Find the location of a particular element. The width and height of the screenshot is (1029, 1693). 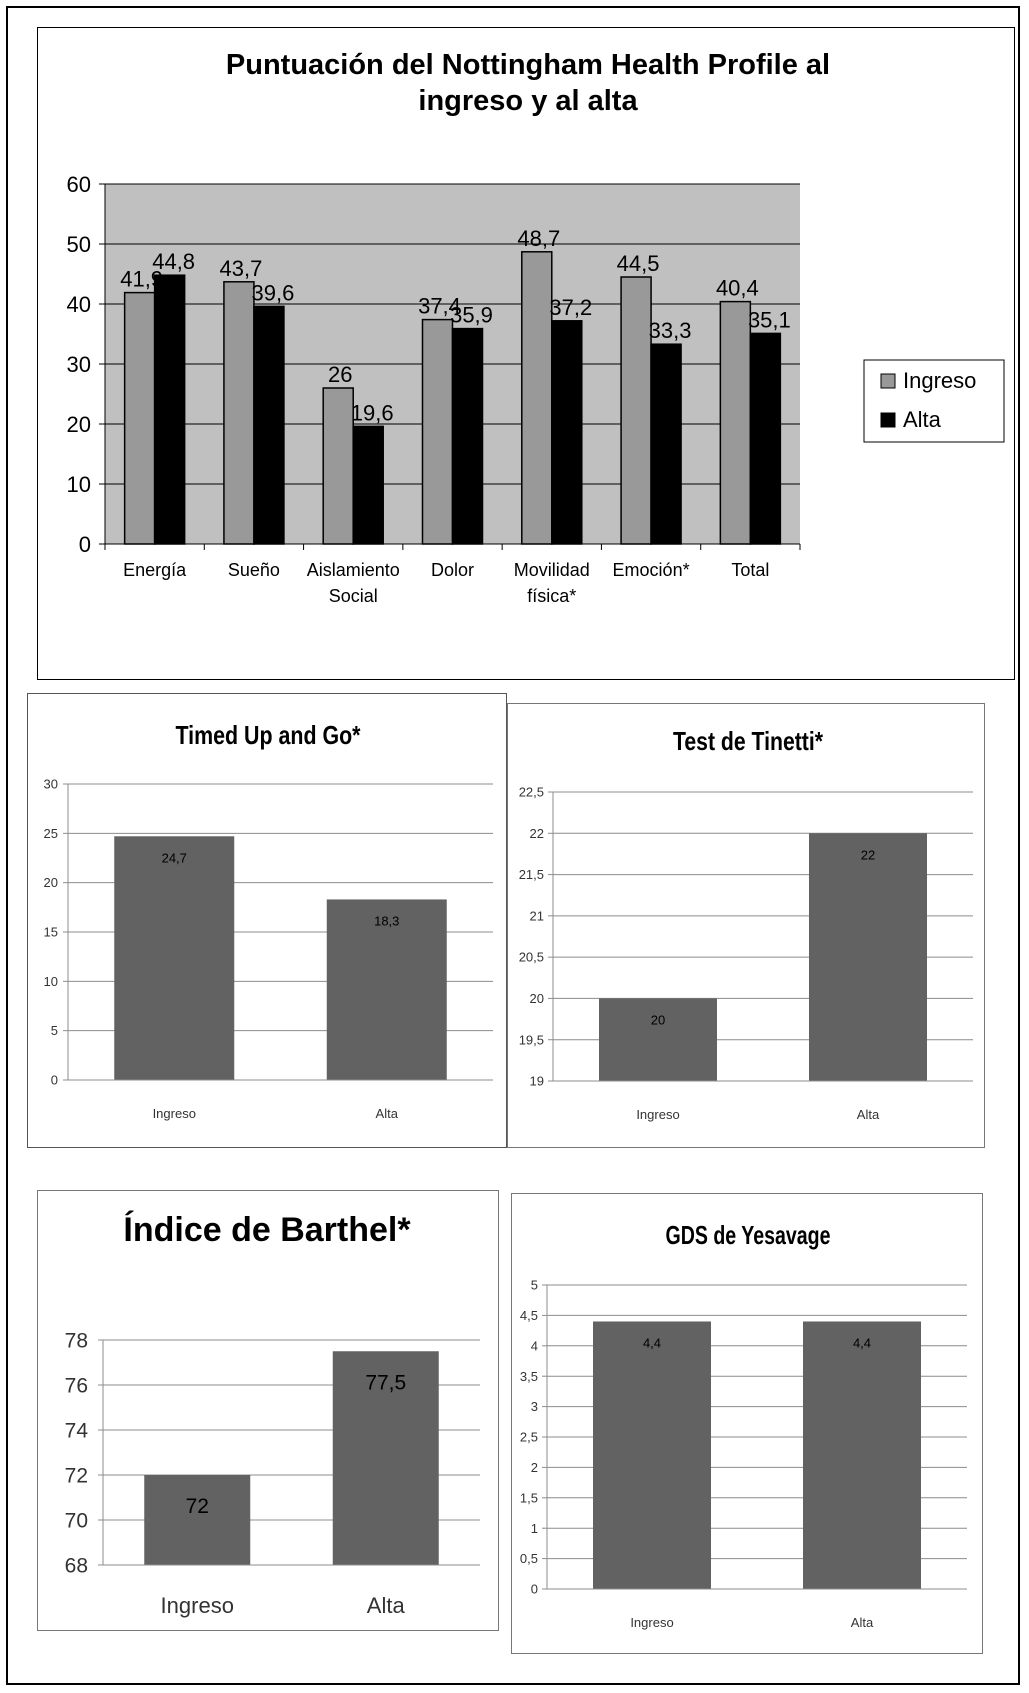

data-label: 24,7 is located at coordinates (174, 857).